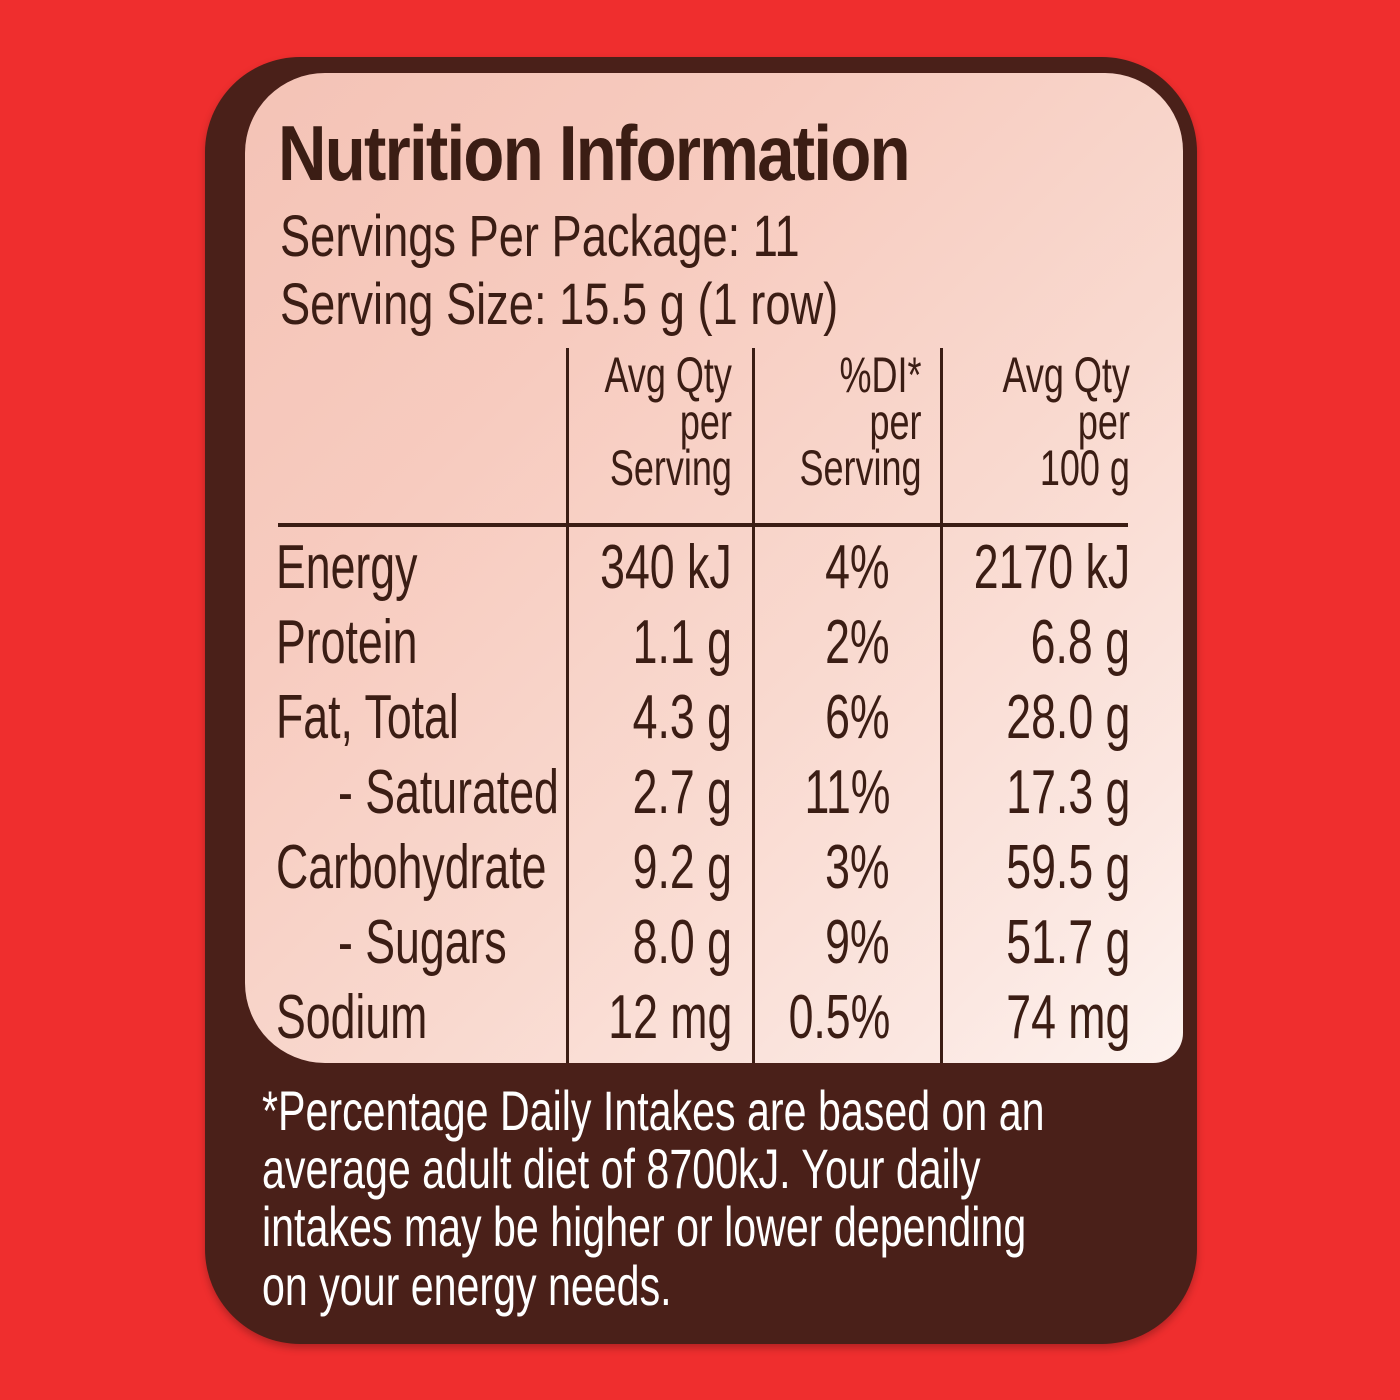  Describe the element at coordinates (594, 153) in the screenshot. I see `panel-title: Nutrition Information` at that location.